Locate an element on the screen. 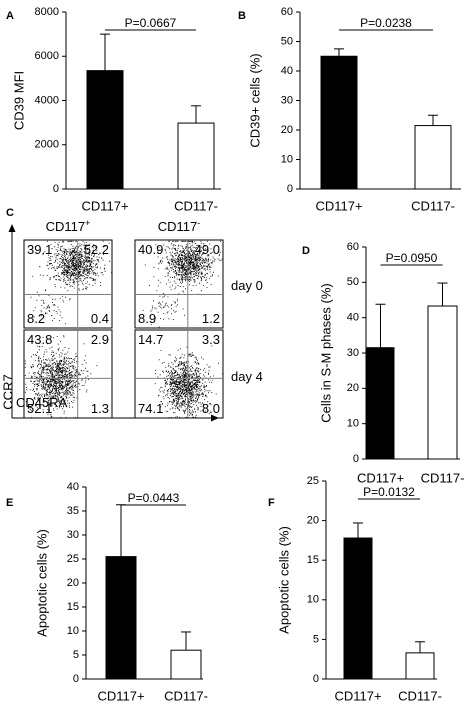  column-header: CD117- is located at coordinates (179, 226).